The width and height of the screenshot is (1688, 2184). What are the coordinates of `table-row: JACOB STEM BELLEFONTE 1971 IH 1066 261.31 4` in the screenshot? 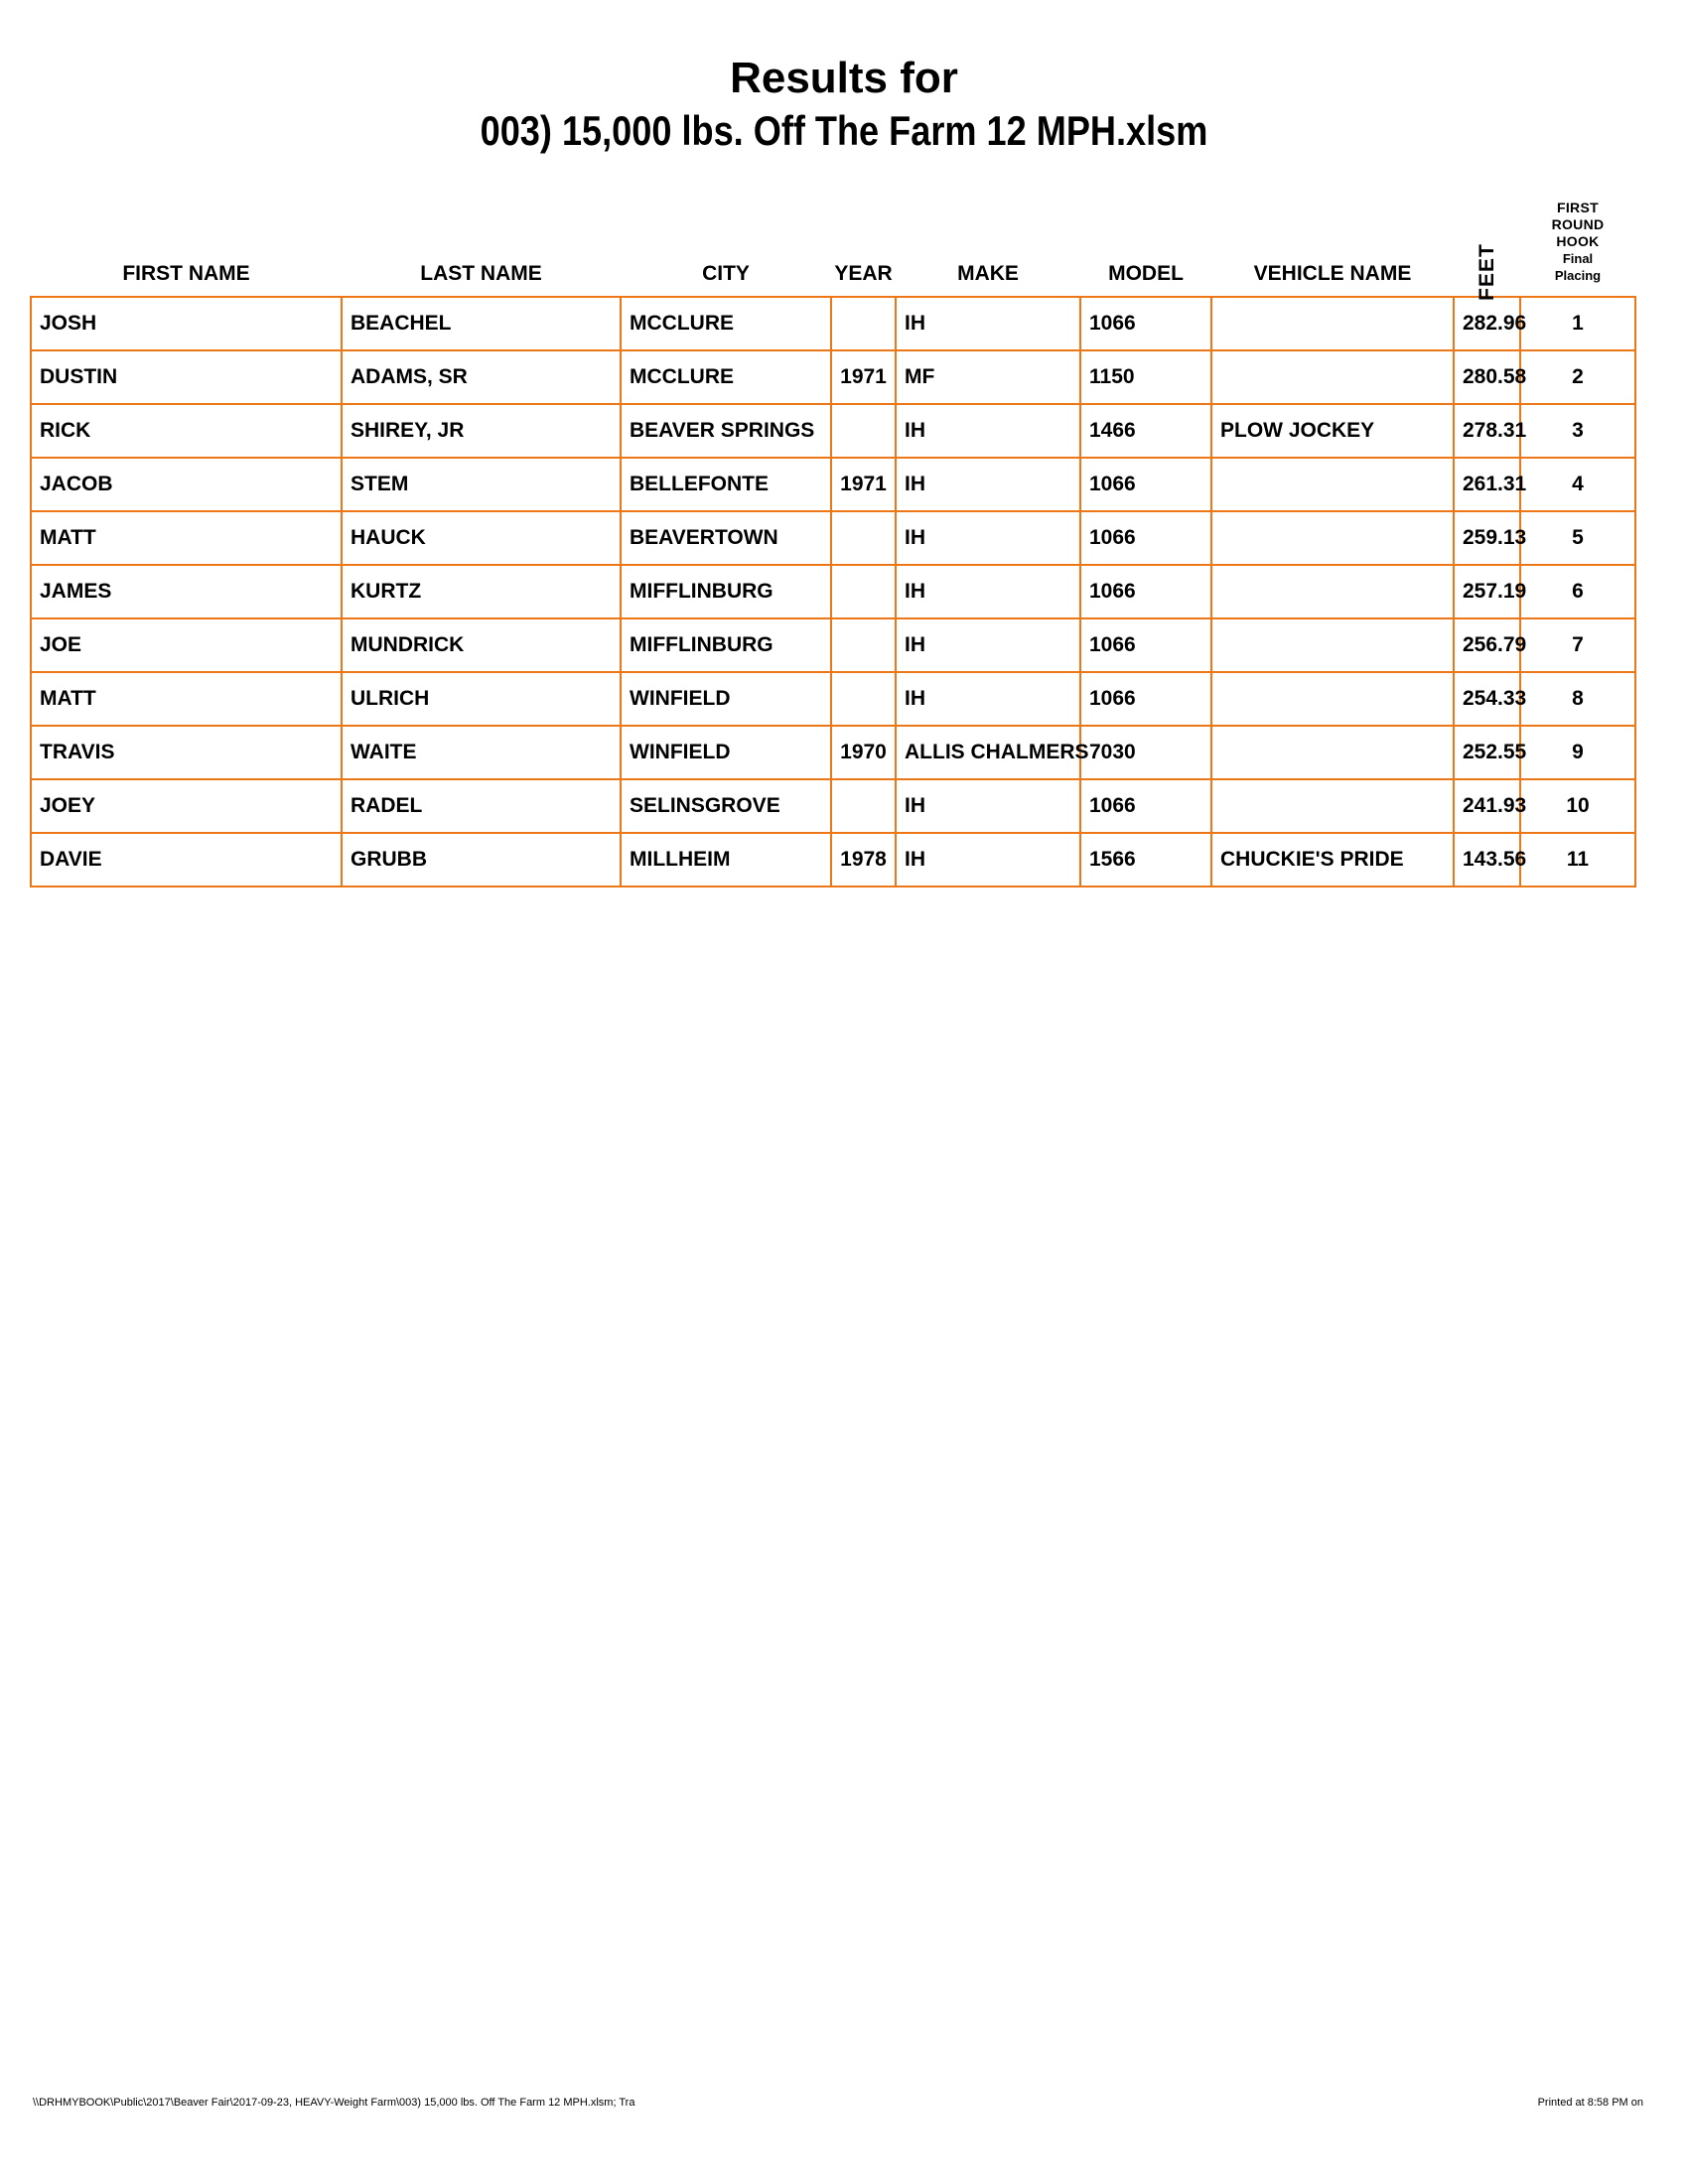 It's located at (833, 484).